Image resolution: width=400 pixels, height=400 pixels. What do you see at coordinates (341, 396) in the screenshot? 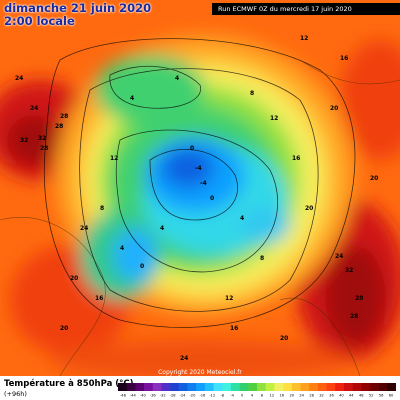
I see `legend-tick-label: 40` at bounding box center [341, 396].